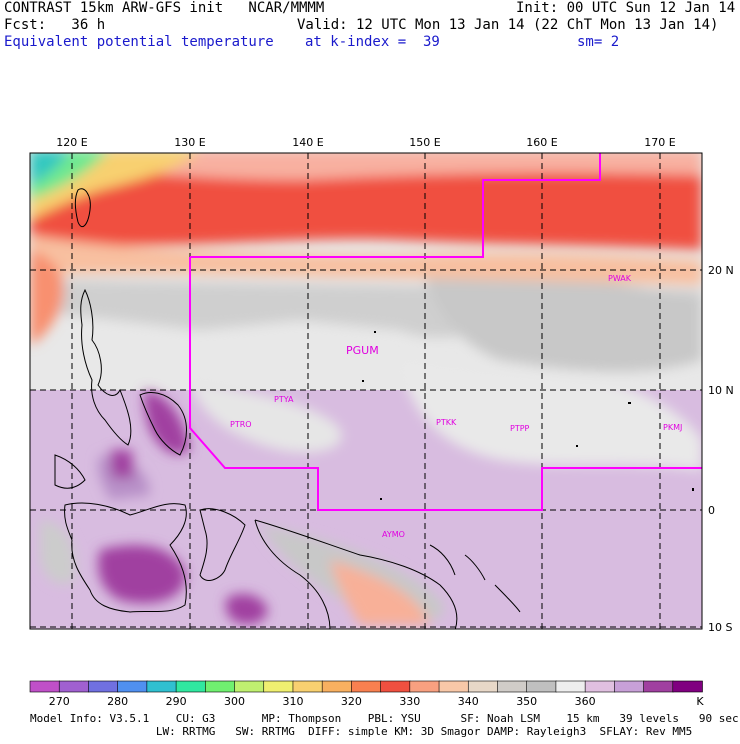 This screenshot has height=744, width=740. Describe the element at coordinates (468, 701) in the screenshot. I see `cbar-label-340: 340` at that location.